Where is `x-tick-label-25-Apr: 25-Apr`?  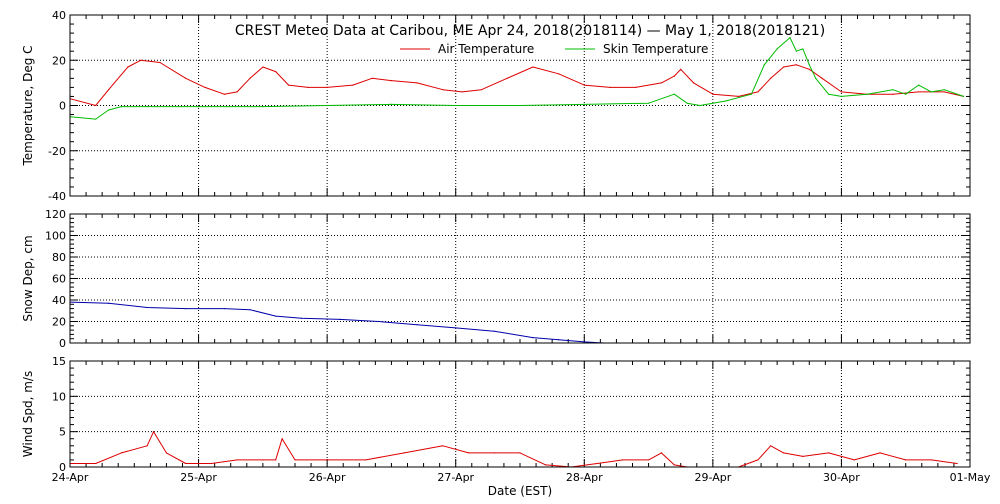
x-tick-label-25-Apr: 25-Apr is located at coordinates (198, 477).